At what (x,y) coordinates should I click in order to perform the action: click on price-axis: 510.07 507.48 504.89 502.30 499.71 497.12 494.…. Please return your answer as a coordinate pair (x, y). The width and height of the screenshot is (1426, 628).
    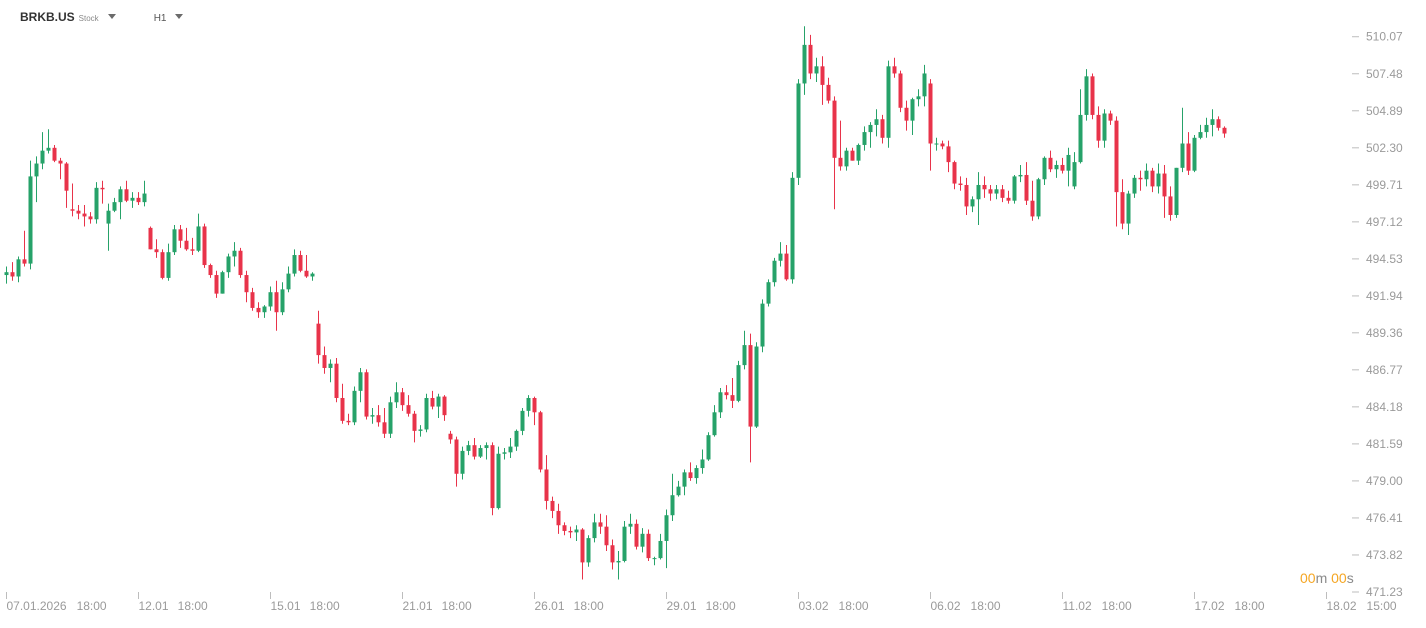
    Looking at the image, I should click on (1377, 314).